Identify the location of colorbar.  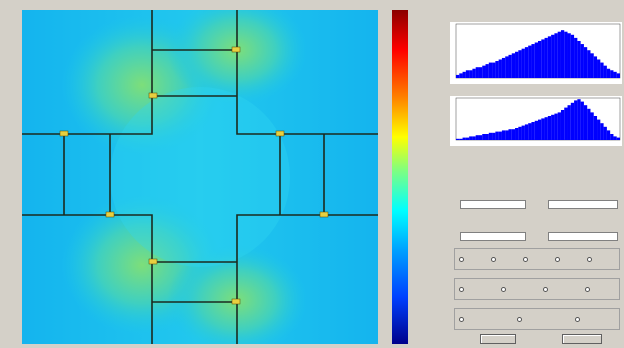
(400, 177).